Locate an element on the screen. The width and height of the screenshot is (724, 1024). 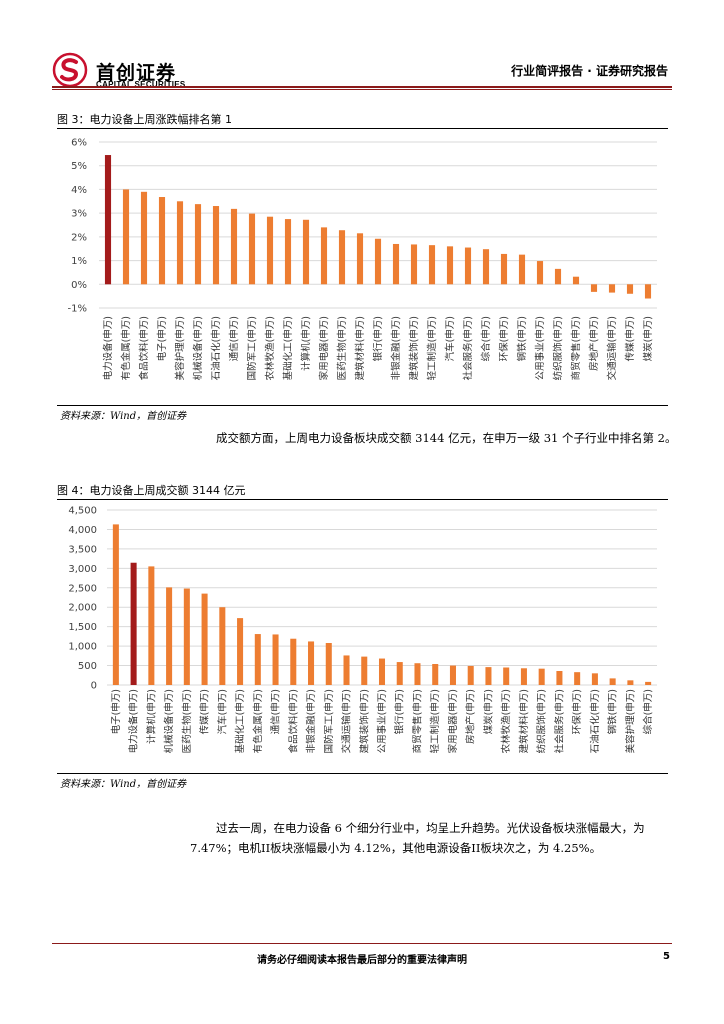
fig3-x-tick-label: 有色金属(申万) is located at coordinates (126, 348).